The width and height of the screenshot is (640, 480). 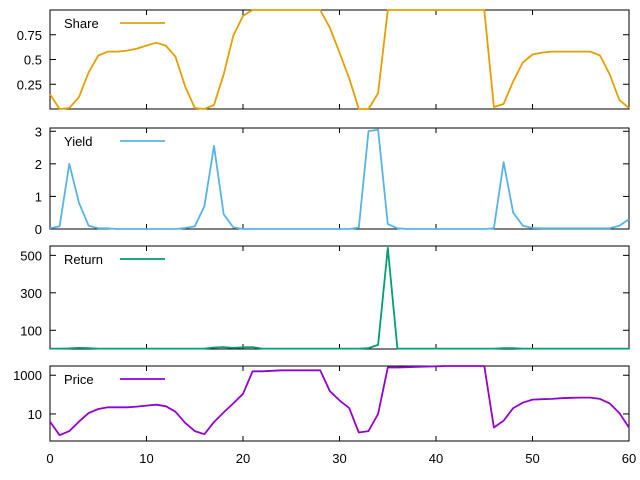 What do you see at coordinates (83, 259) in the screenshot?
I see `legend-label: Return` at bounding box center [83, 259].